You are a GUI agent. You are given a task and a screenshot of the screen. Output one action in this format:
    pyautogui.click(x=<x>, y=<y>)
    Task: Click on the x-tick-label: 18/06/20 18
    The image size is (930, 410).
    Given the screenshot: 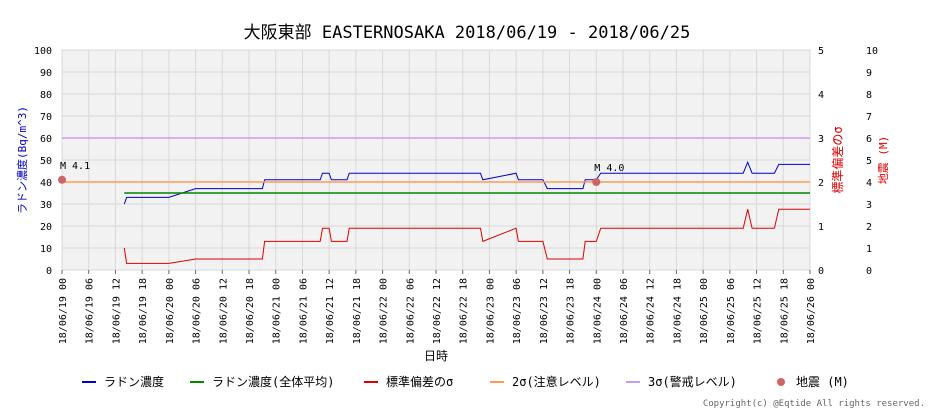 What is the action you would take?
    pyautogui.click(x=250, y=311)
    